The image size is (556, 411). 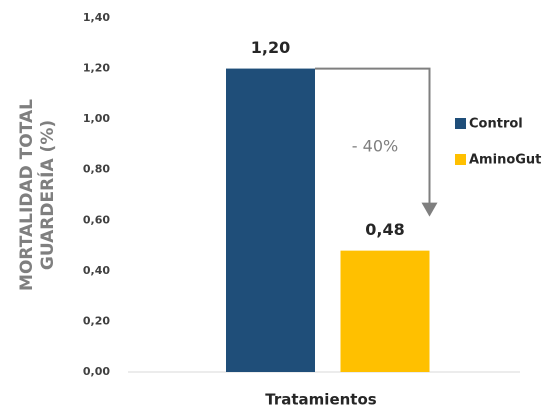 What do you see at coordinates (96, 169) in the screenshot?
I see `y-tick-label: 0,80` at bounding box center [96, 169].